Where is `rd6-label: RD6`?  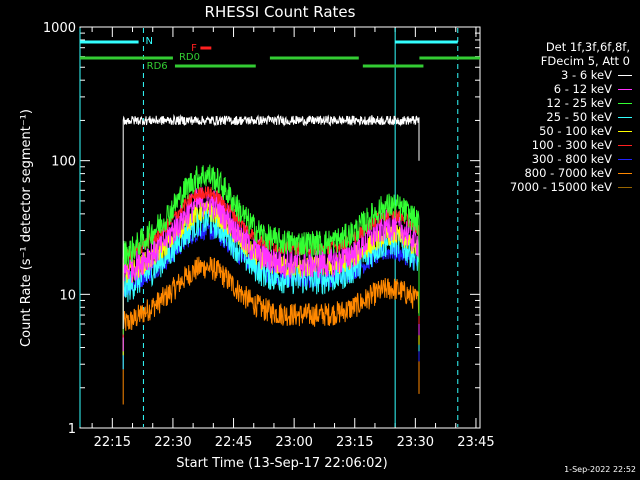
rd6-label: RD6 is located at coordinates (157, 66).